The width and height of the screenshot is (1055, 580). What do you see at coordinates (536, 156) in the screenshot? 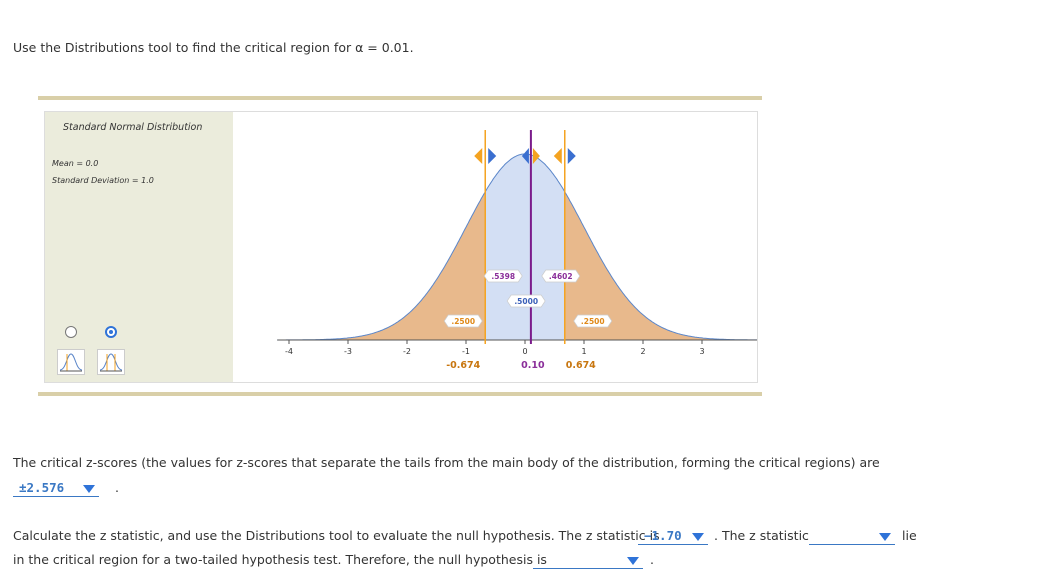
I see `center-handle-right-arrow-icon` at bounding box center [536, 156].